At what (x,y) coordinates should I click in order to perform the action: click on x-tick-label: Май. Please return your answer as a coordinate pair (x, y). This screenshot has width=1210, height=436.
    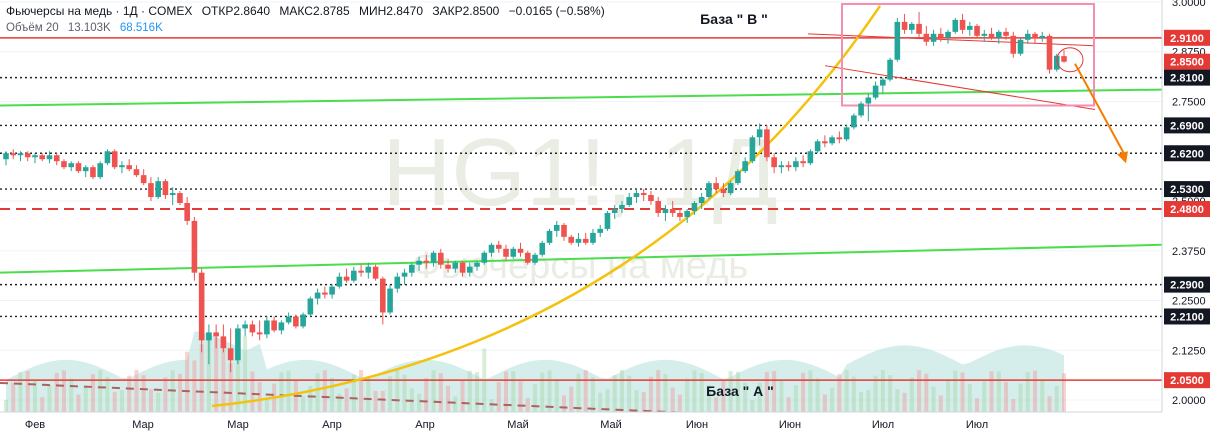
    Looking at the image, I should click on (518, 425).